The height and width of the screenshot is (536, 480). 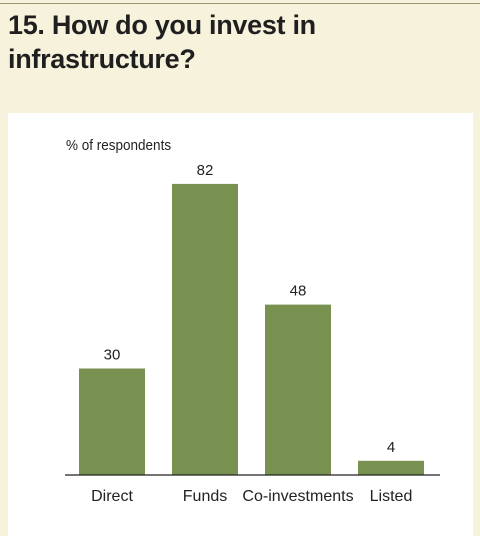 I want to click on bar-funds, so click(x=205, y=329).